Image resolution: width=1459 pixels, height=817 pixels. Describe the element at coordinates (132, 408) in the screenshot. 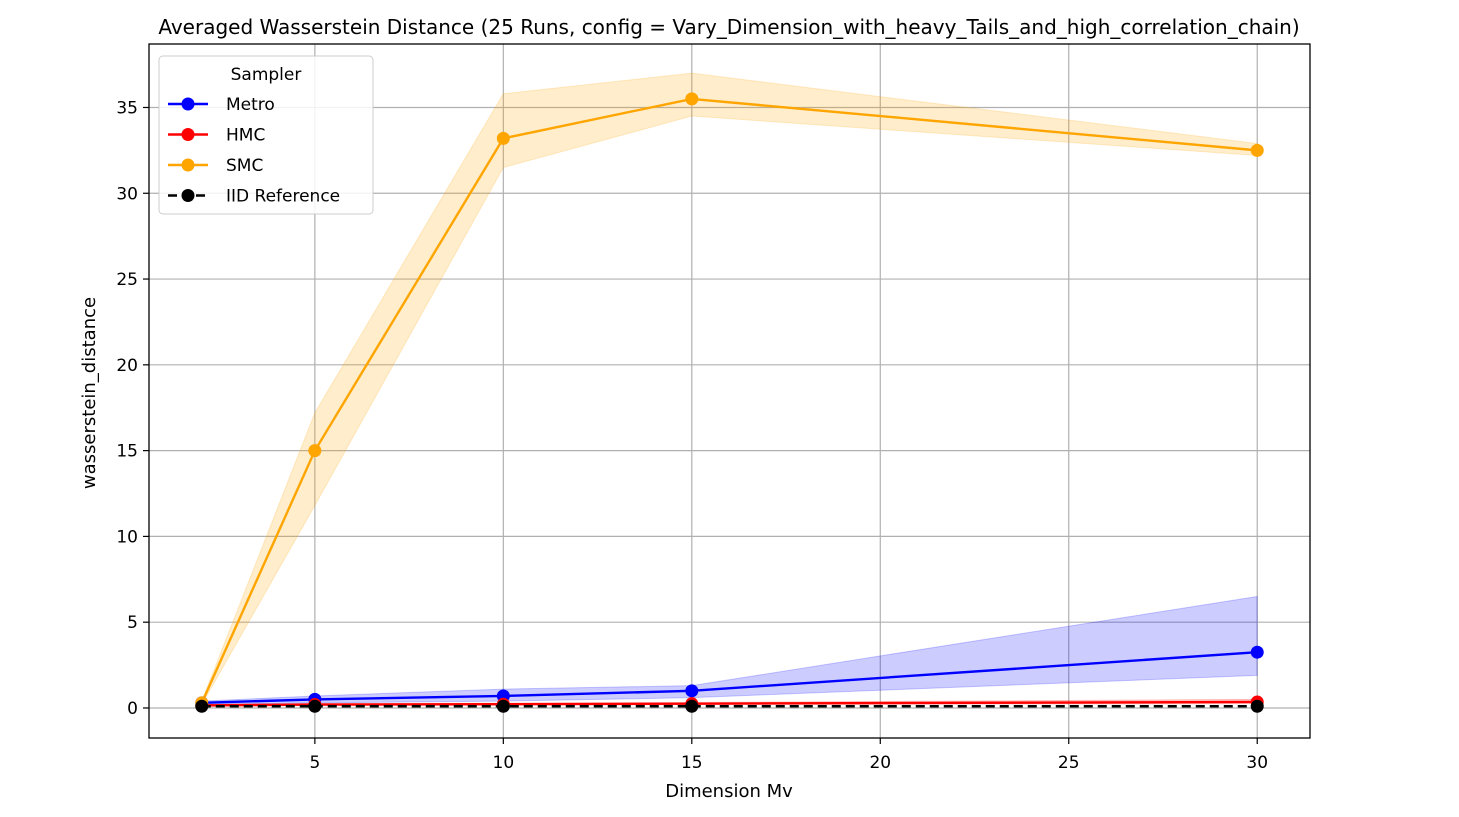

I see `y-axis-ticks: 0 5 10 15 20 25 30 35` at that location.